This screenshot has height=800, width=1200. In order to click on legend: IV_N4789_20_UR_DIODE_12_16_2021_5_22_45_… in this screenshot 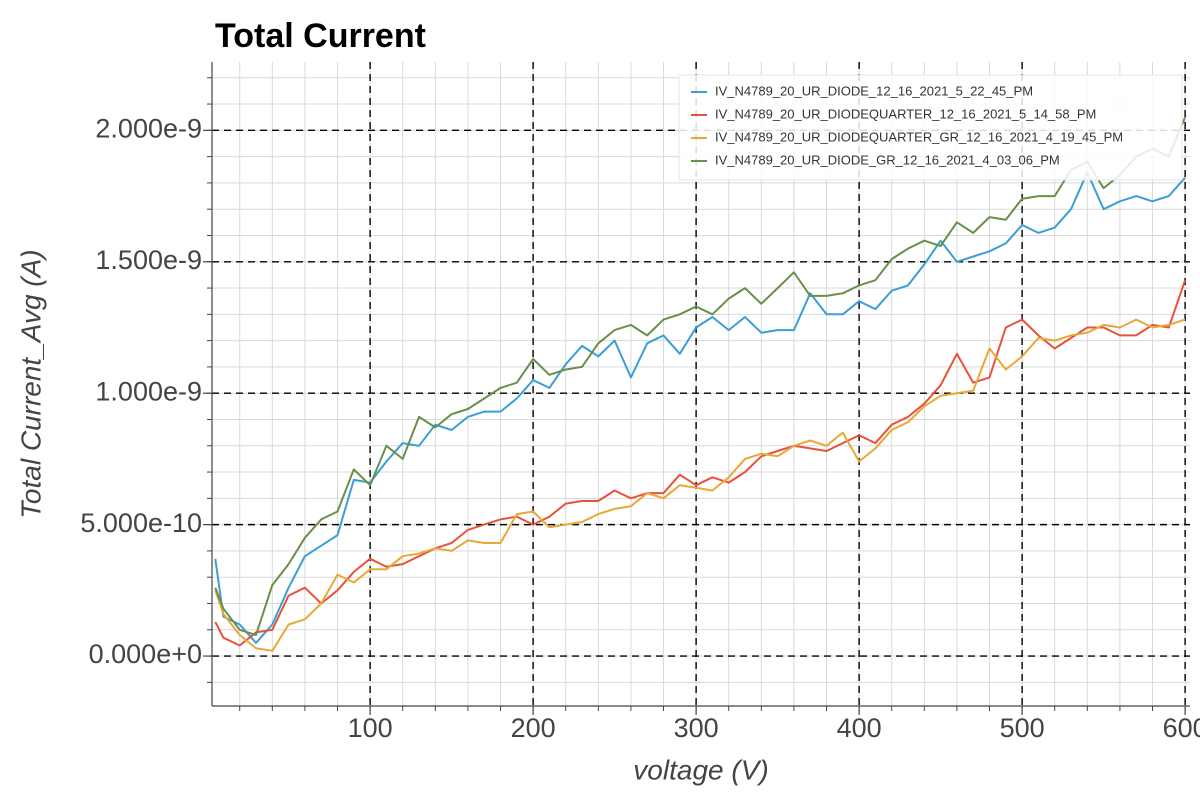, I will do `click(930, 127)`.